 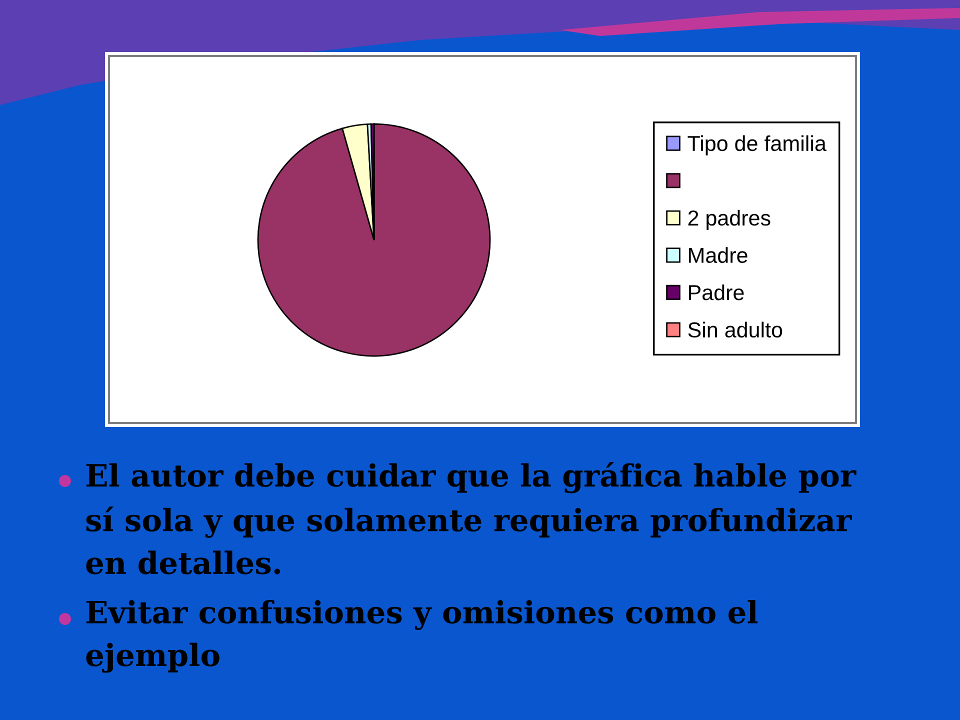 What do you see at coordinates (718, 255) in the screenshot?
I see `legend-label: Madre` at bounding box center [718, 255].